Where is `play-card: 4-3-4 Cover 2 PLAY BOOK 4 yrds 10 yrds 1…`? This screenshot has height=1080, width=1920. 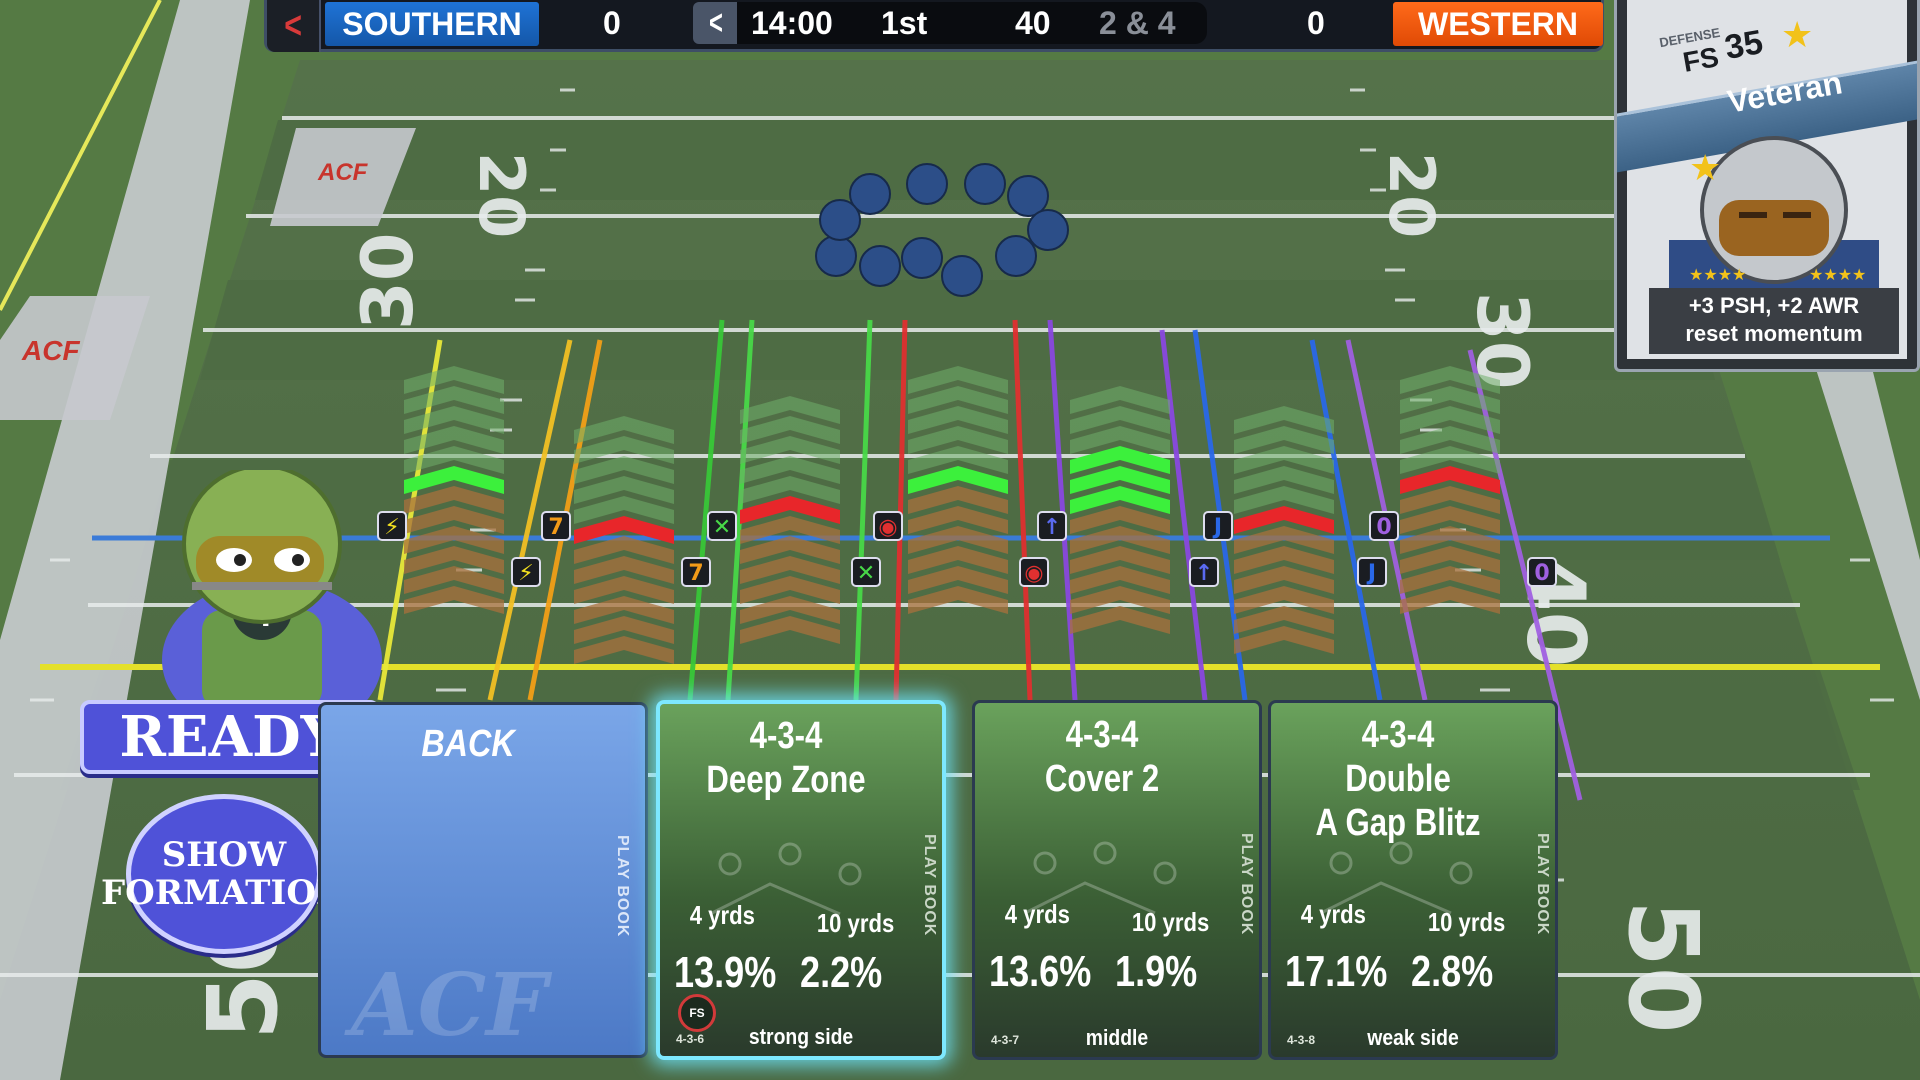
play-card: 4-3-4 Cover 2 PLAY BOOK 4 yrds 10 yrds 1… is located at coordinates (1117, 880).